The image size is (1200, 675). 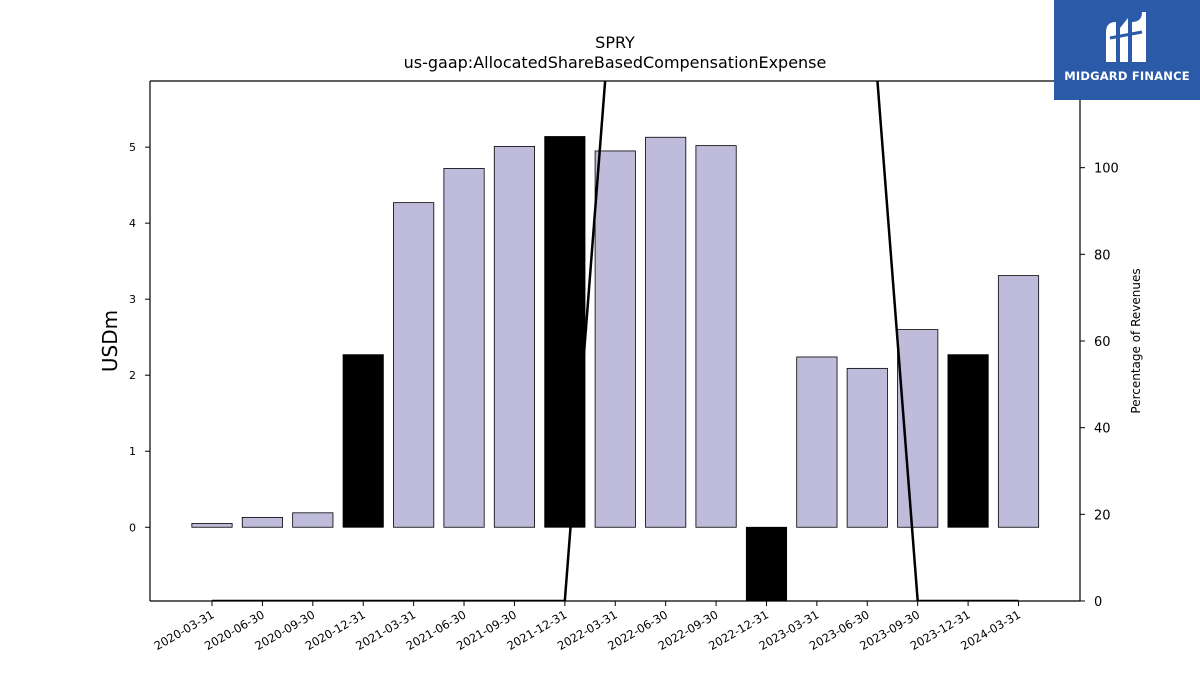 I want to click on y-tick-label-0: 0, so click(x=132, y=527).